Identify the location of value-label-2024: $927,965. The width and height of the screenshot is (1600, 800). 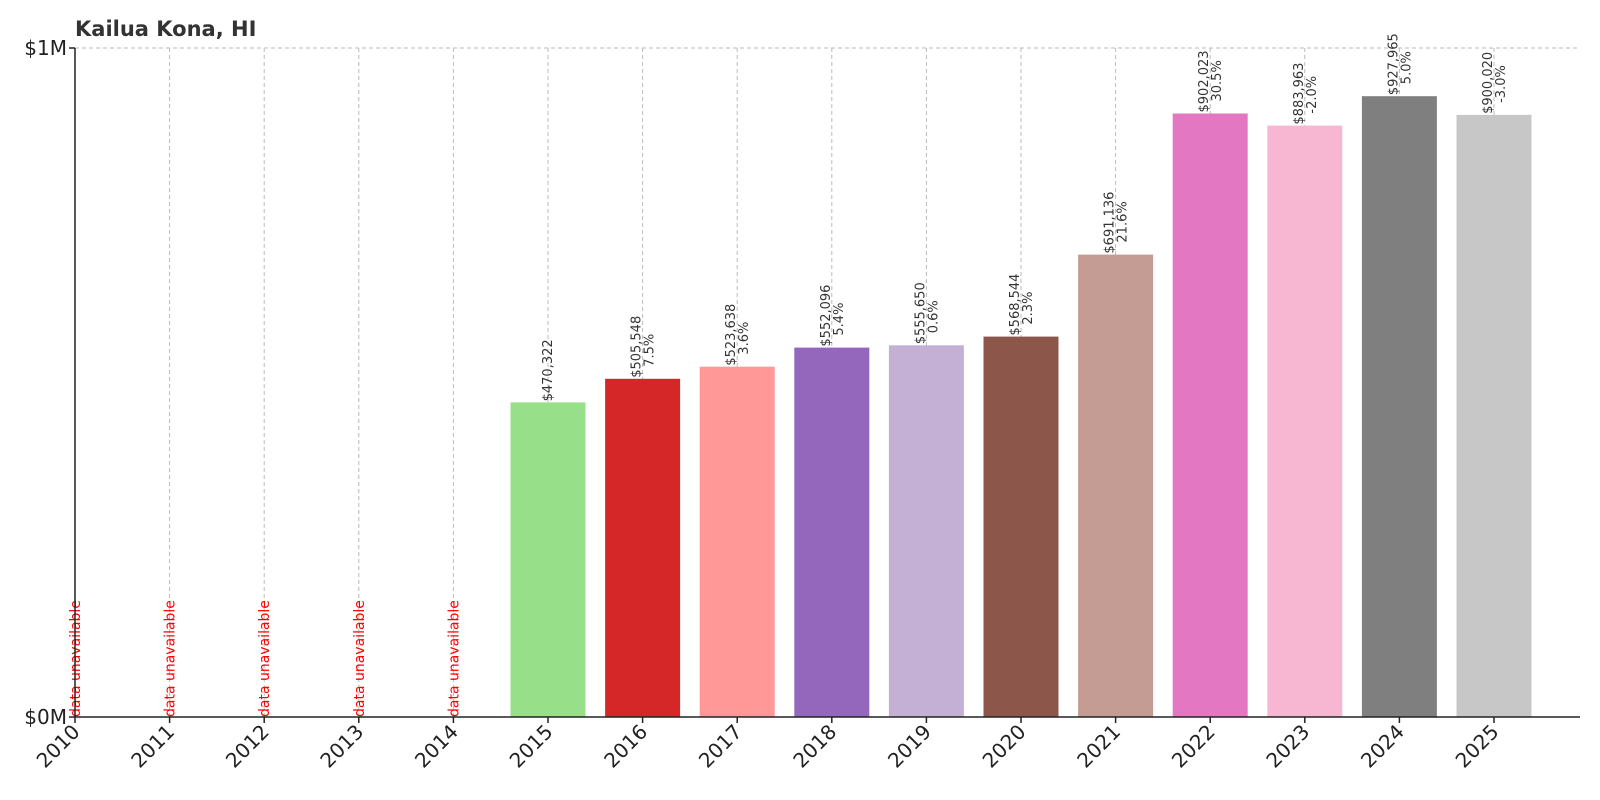
(1393, 64).